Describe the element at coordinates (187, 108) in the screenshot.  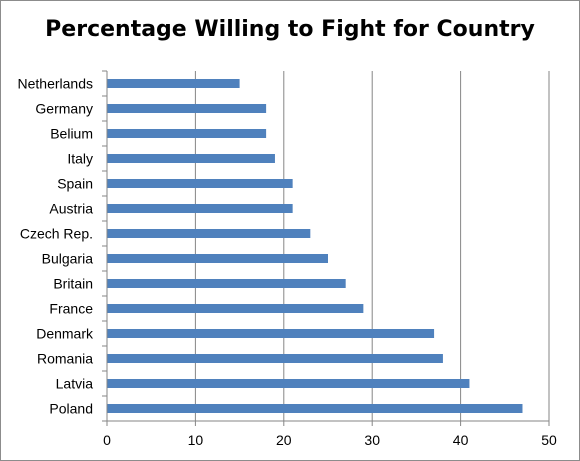
I see `bar-germany` at that location.